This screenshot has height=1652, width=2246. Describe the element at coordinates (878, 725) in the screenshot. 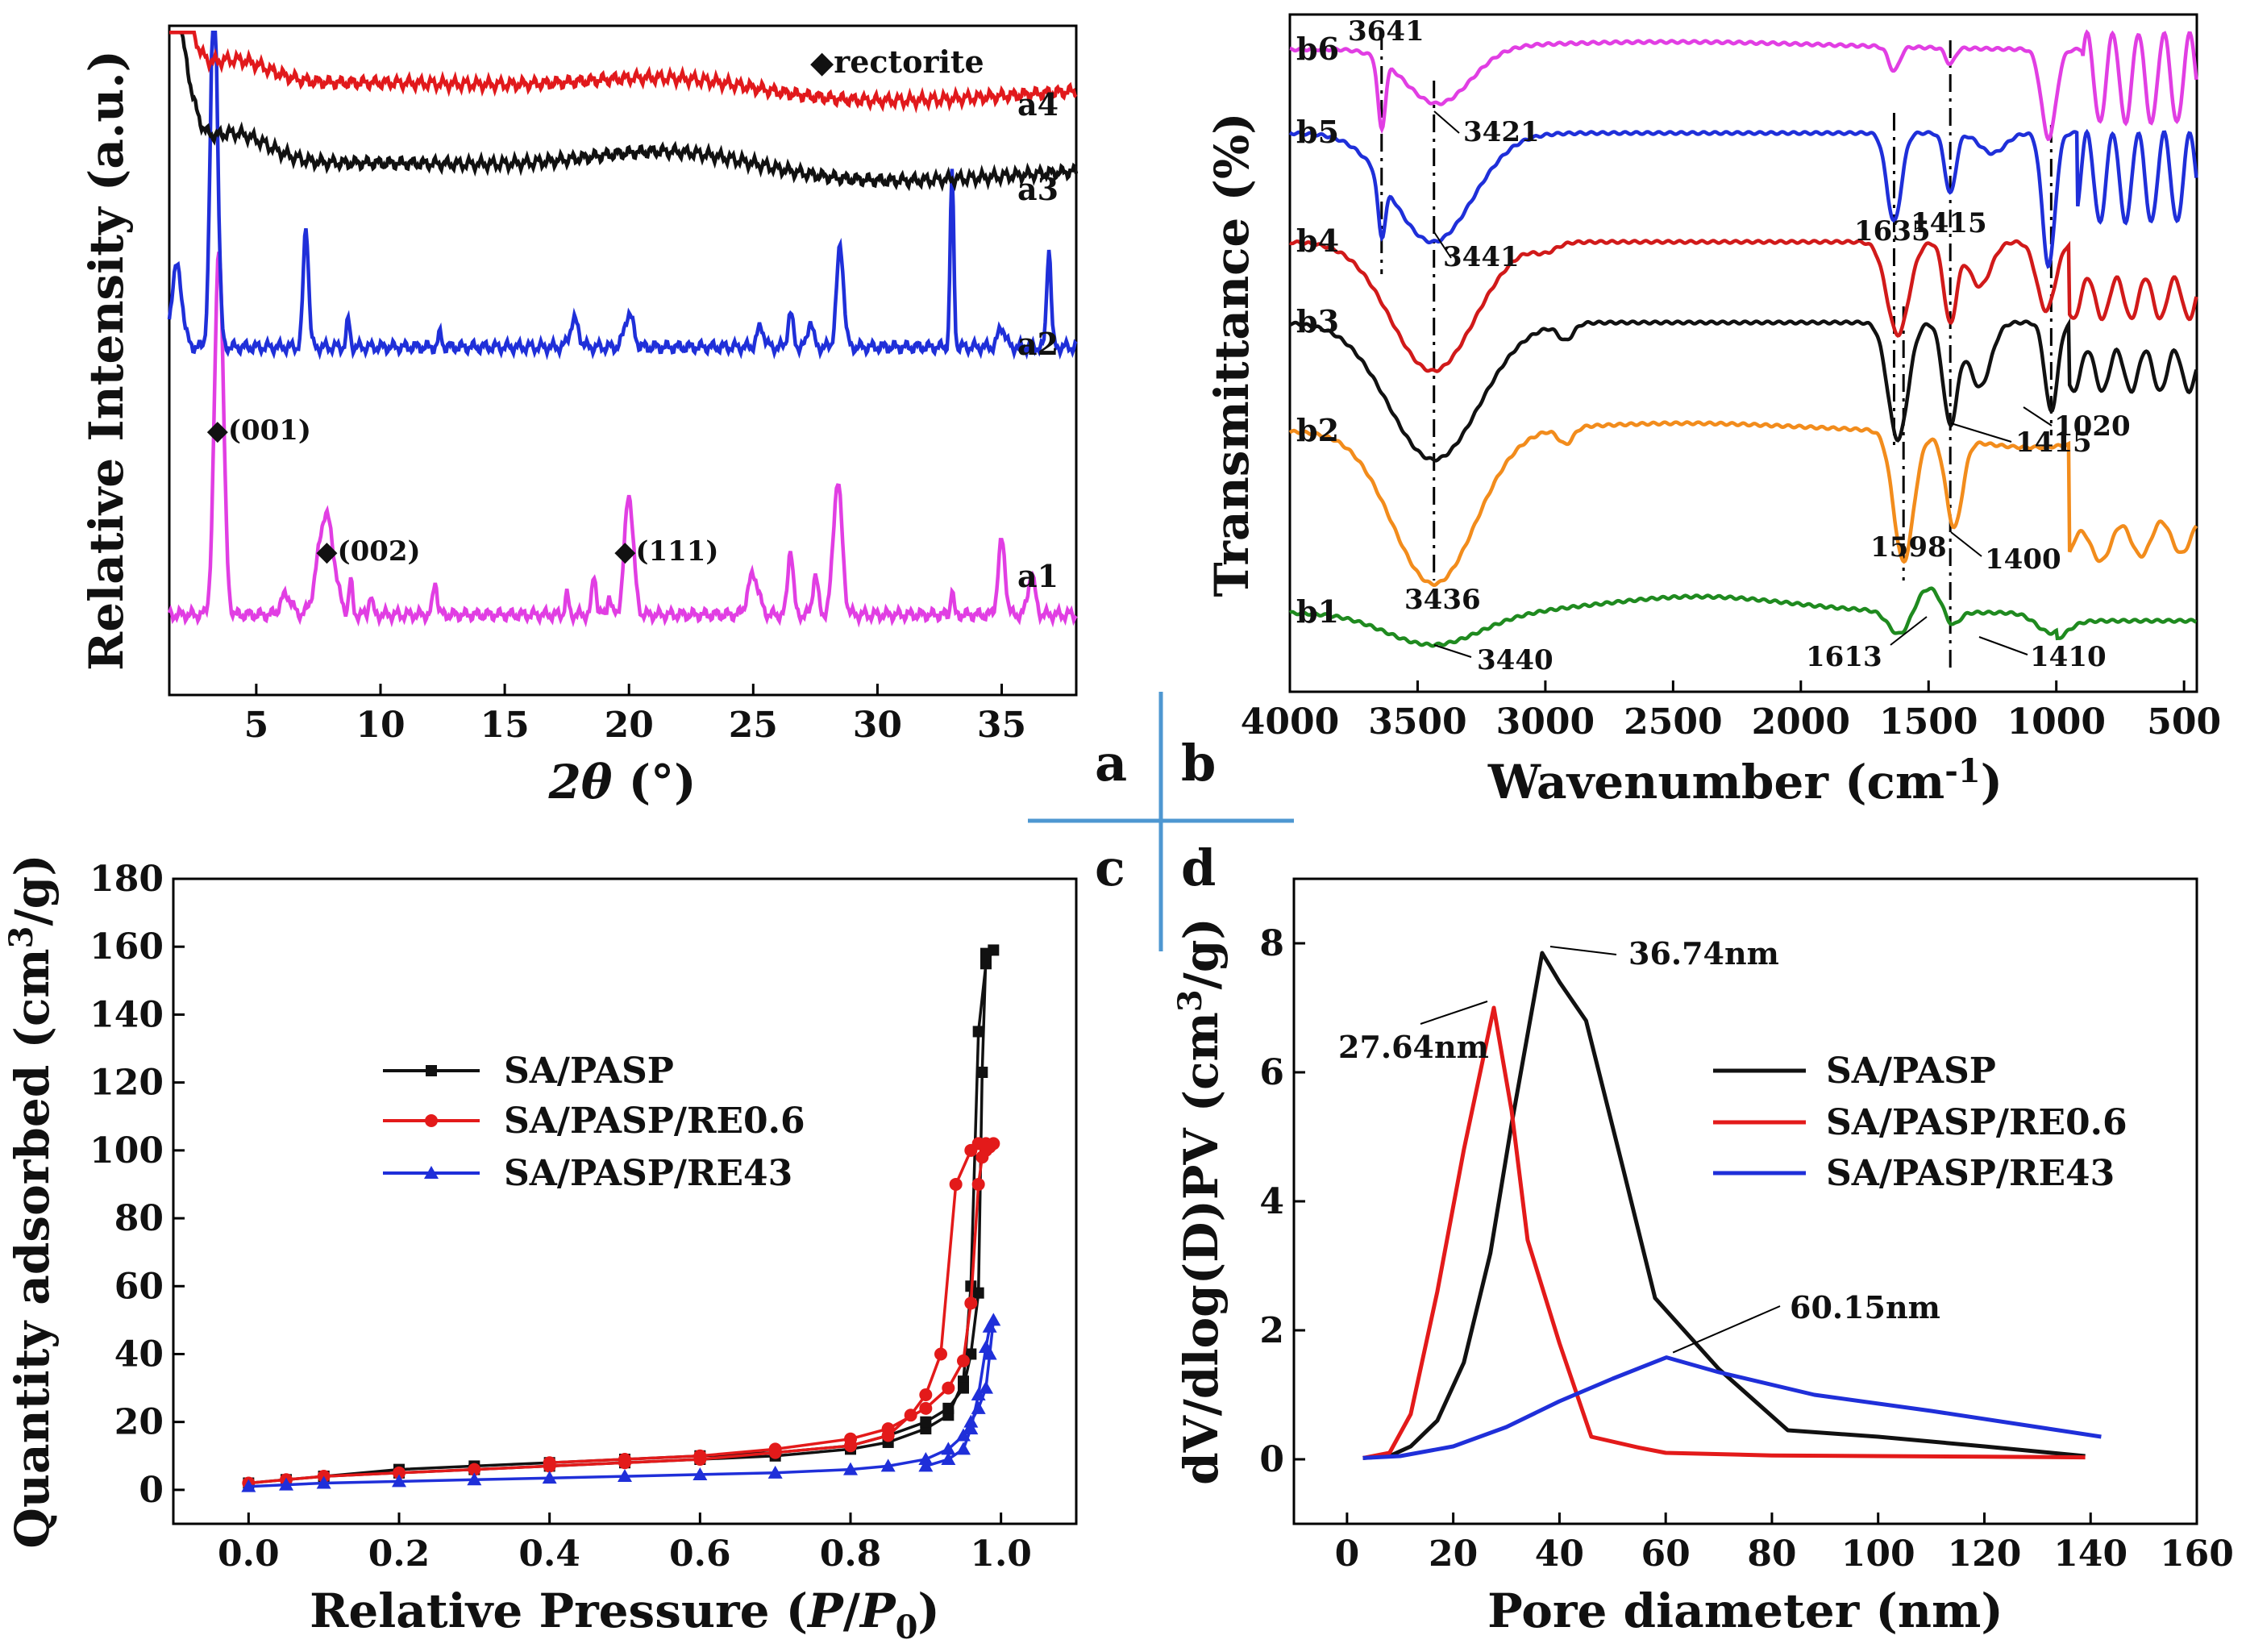

I see `x-tick-label-30: 30` at that location.